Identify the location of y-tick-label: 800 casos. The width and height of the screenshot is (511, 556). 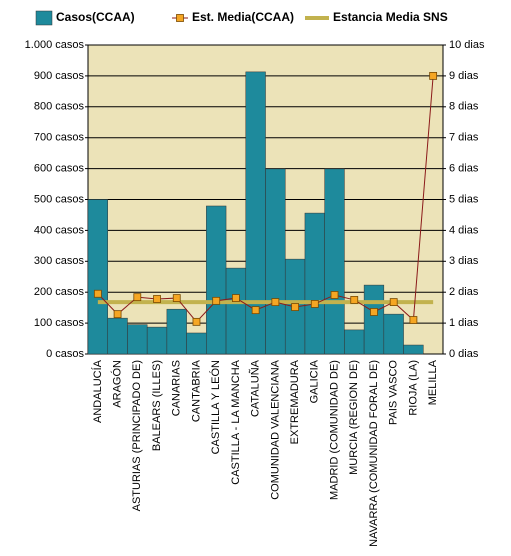
(59, 107).